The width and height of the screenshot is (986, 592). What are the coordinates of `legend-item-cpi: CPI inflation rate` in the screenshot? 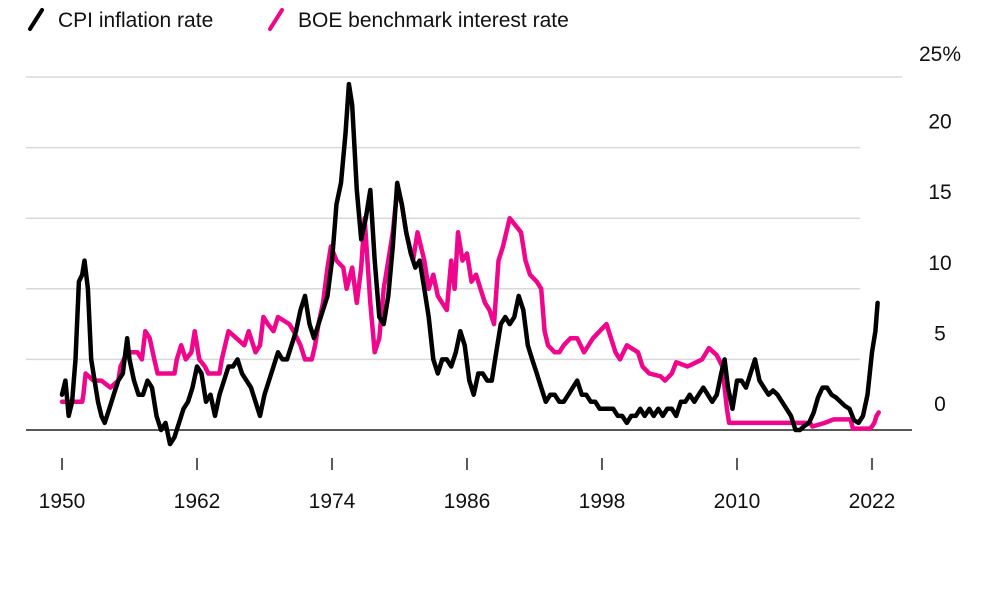 It's located at (120, 20).